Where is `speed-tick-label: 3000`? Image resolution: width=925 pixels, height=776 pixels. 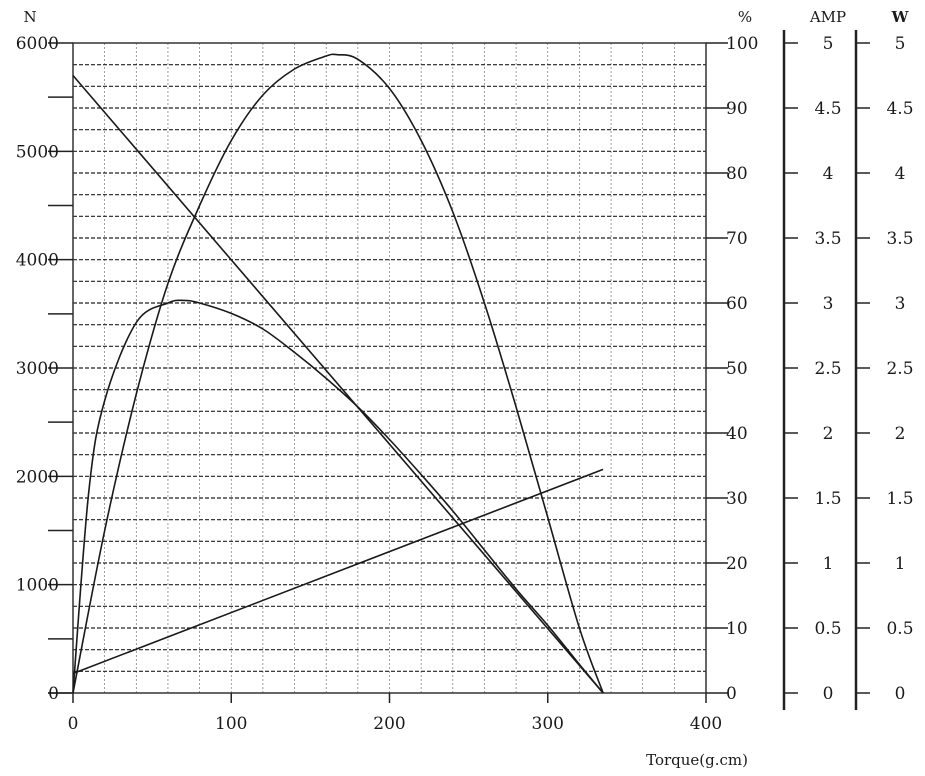
speed-tick-label: 3000 is located at coordinates (37, 369).